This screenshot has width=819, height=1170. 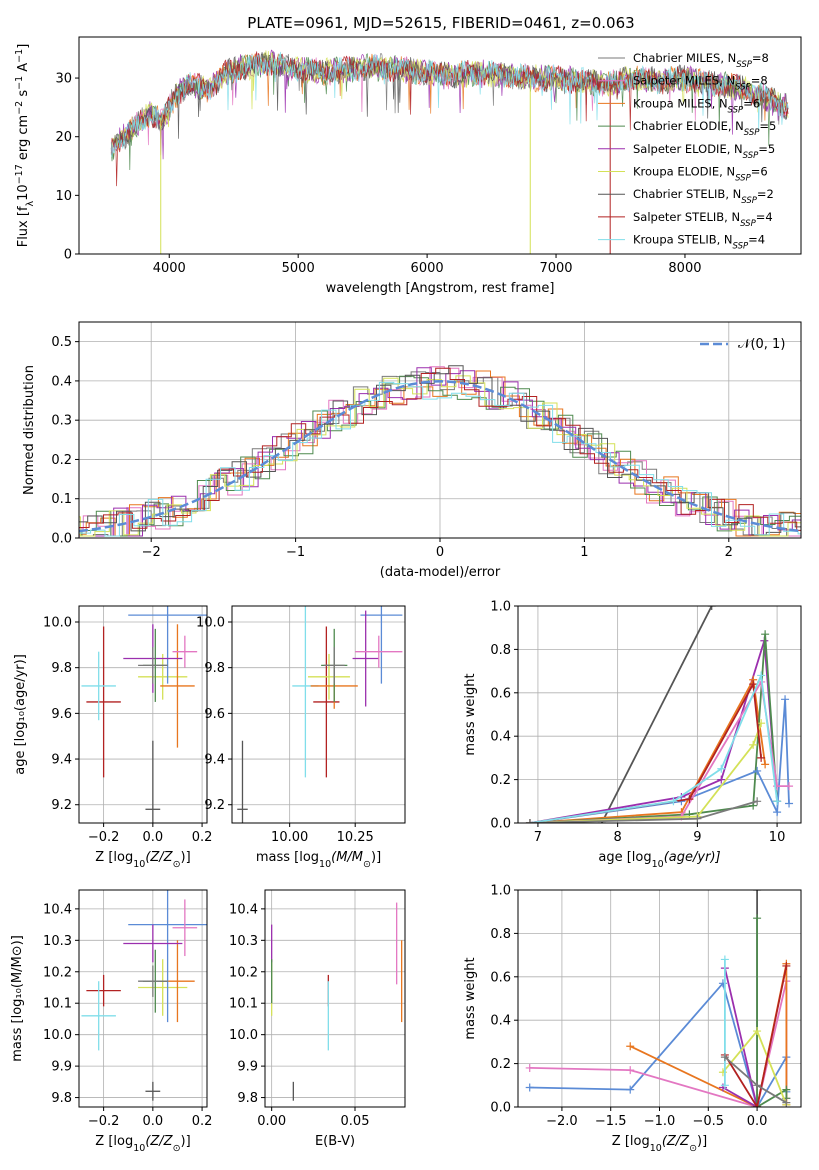 I want to click on legend-entry: Kroupa STELIB, NSSP=4, so click(x=699, y=242).